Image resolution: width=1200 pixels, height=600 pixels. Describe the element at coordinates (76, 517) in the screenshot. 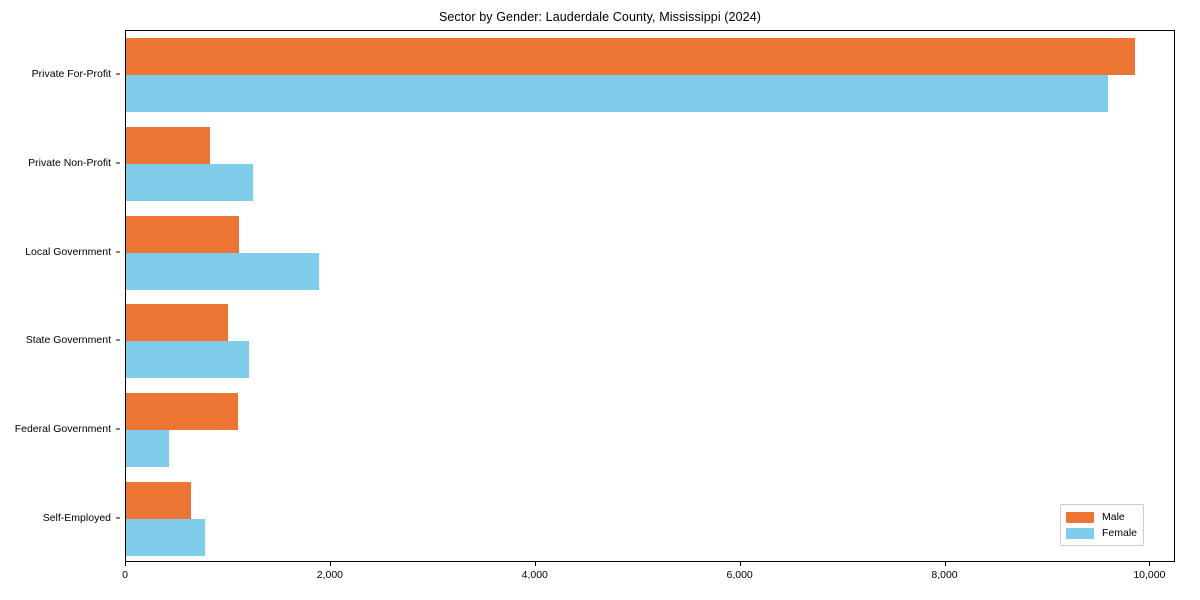

I see `y-tick-label: Self-Employed` at that location.